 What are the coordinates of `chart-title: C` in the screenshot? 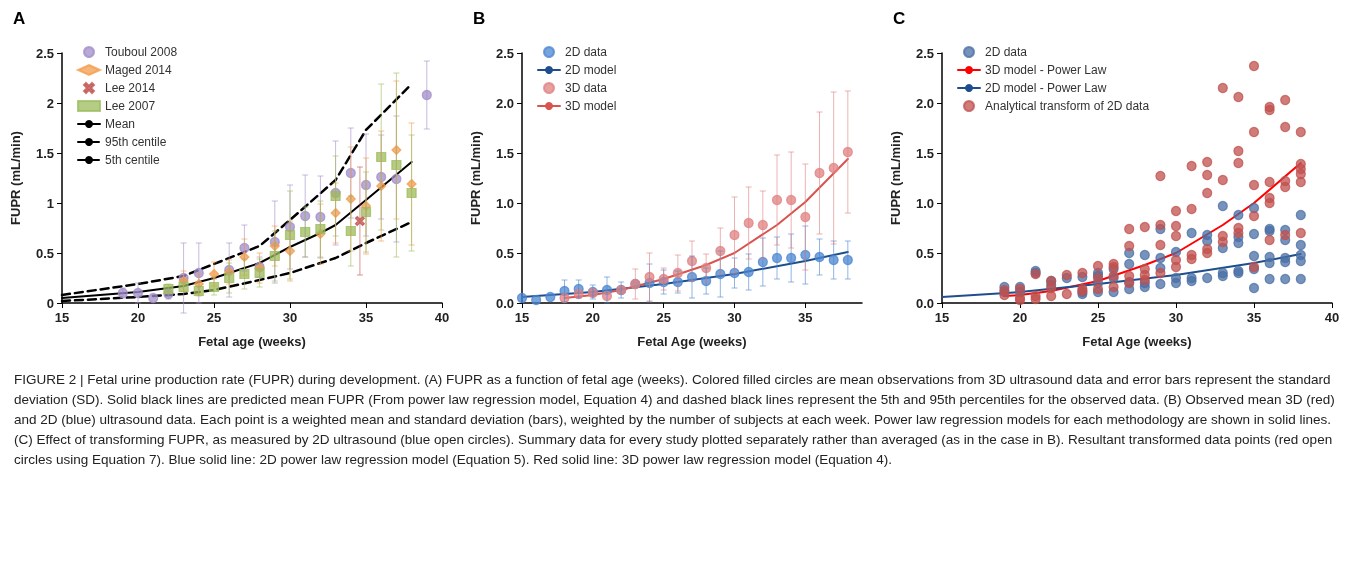 It's located at (899, 18).